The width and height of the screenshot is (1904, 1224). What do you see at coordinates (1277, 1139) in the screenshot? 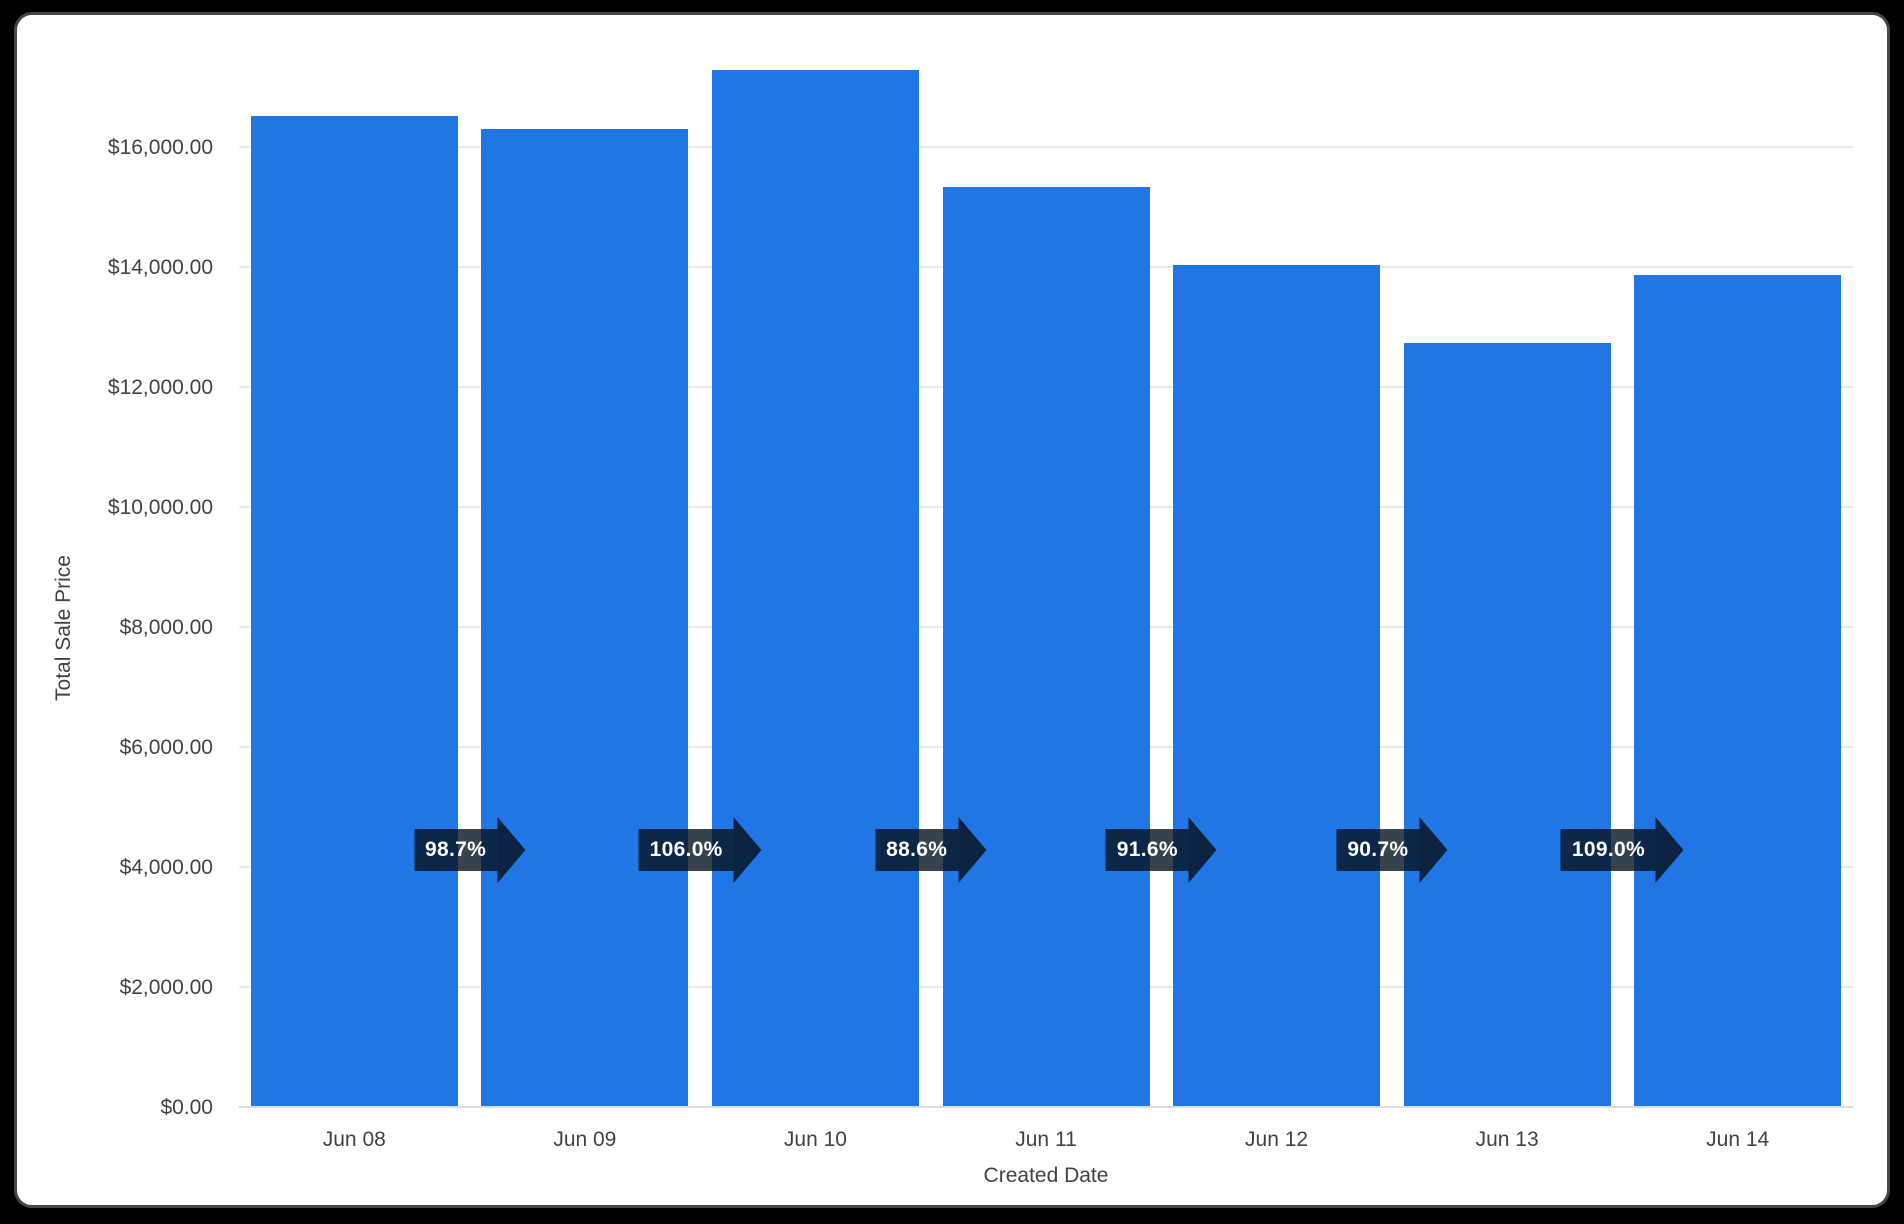
I see `x-tick-label-jun-12: Jun 12` at bounding box center [1277, 1139].